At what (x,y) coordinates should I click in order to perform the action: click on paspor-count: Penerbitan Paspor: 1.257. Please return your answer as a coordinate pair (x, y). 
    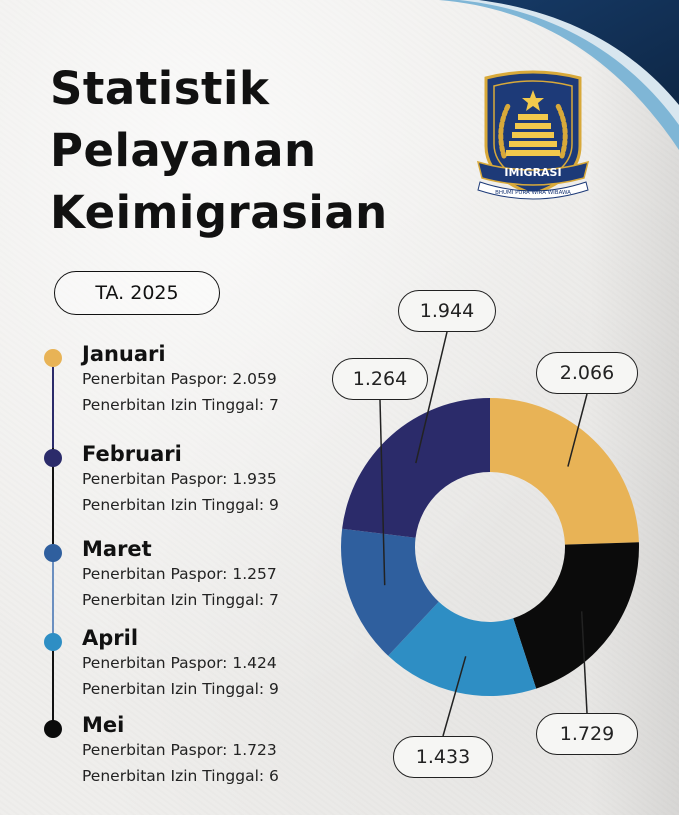
    Looking at the image, I should click on (179, 574).